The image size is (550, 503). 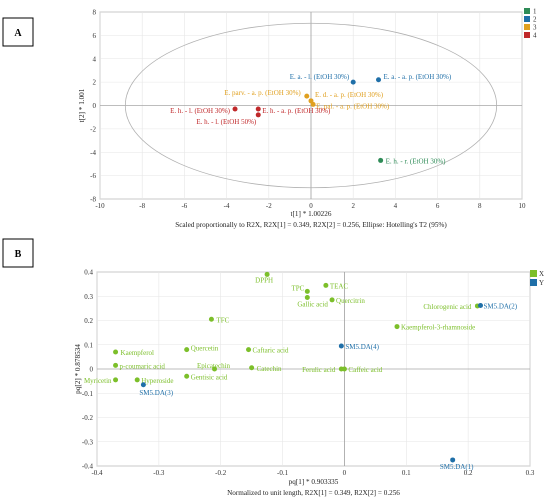 I want to click on x-tick-label: -0.2, so click(x=221, y=473).